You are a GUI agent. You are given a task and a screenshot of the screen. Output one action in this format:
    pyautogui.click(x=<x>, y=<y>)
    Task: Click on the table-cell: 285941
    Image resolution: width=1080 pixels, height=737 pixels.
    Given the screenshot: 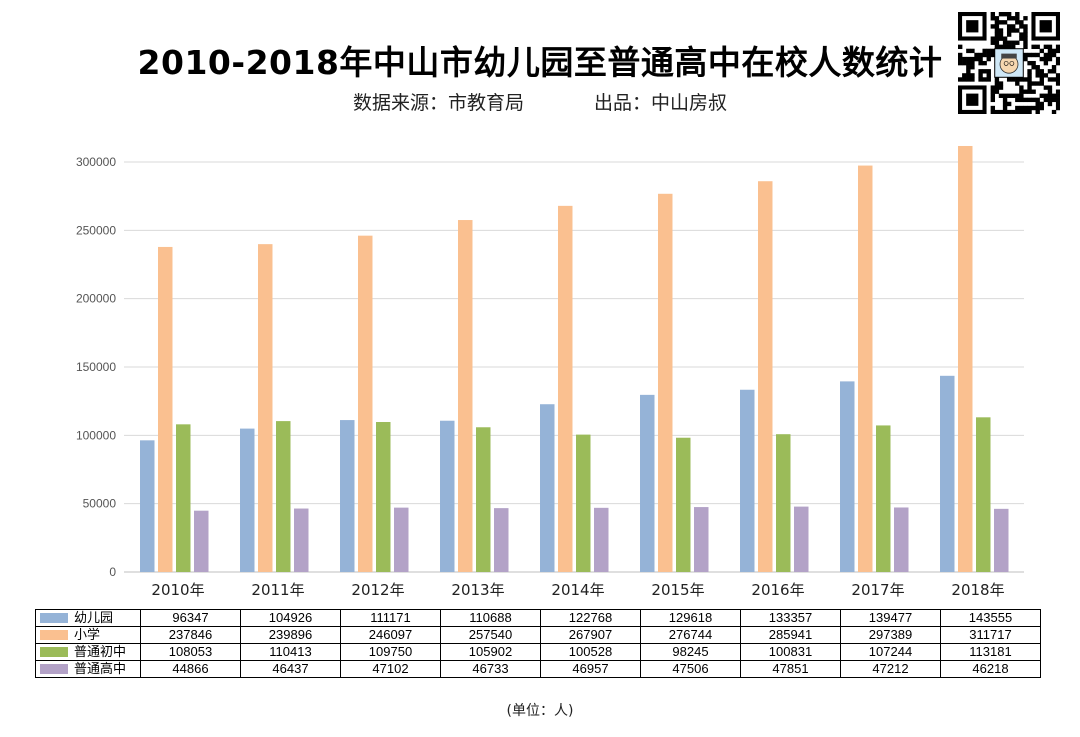 What is the action you would take?
    pyautogui.click(x=790, y=635)
    